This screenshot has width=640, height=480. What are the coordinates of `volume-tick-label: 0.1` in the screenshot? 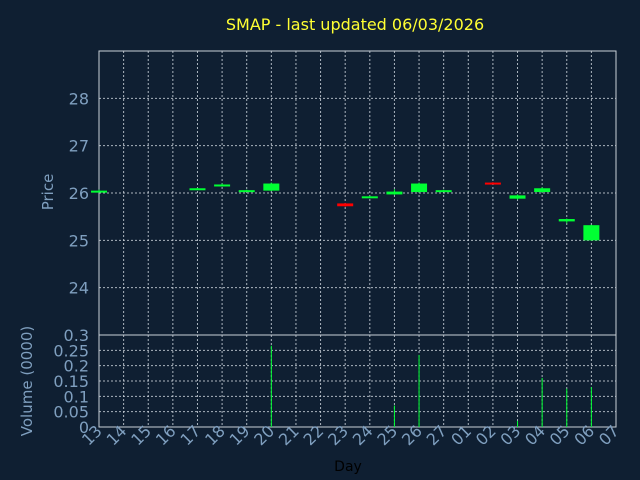 It's located at (76, 396).